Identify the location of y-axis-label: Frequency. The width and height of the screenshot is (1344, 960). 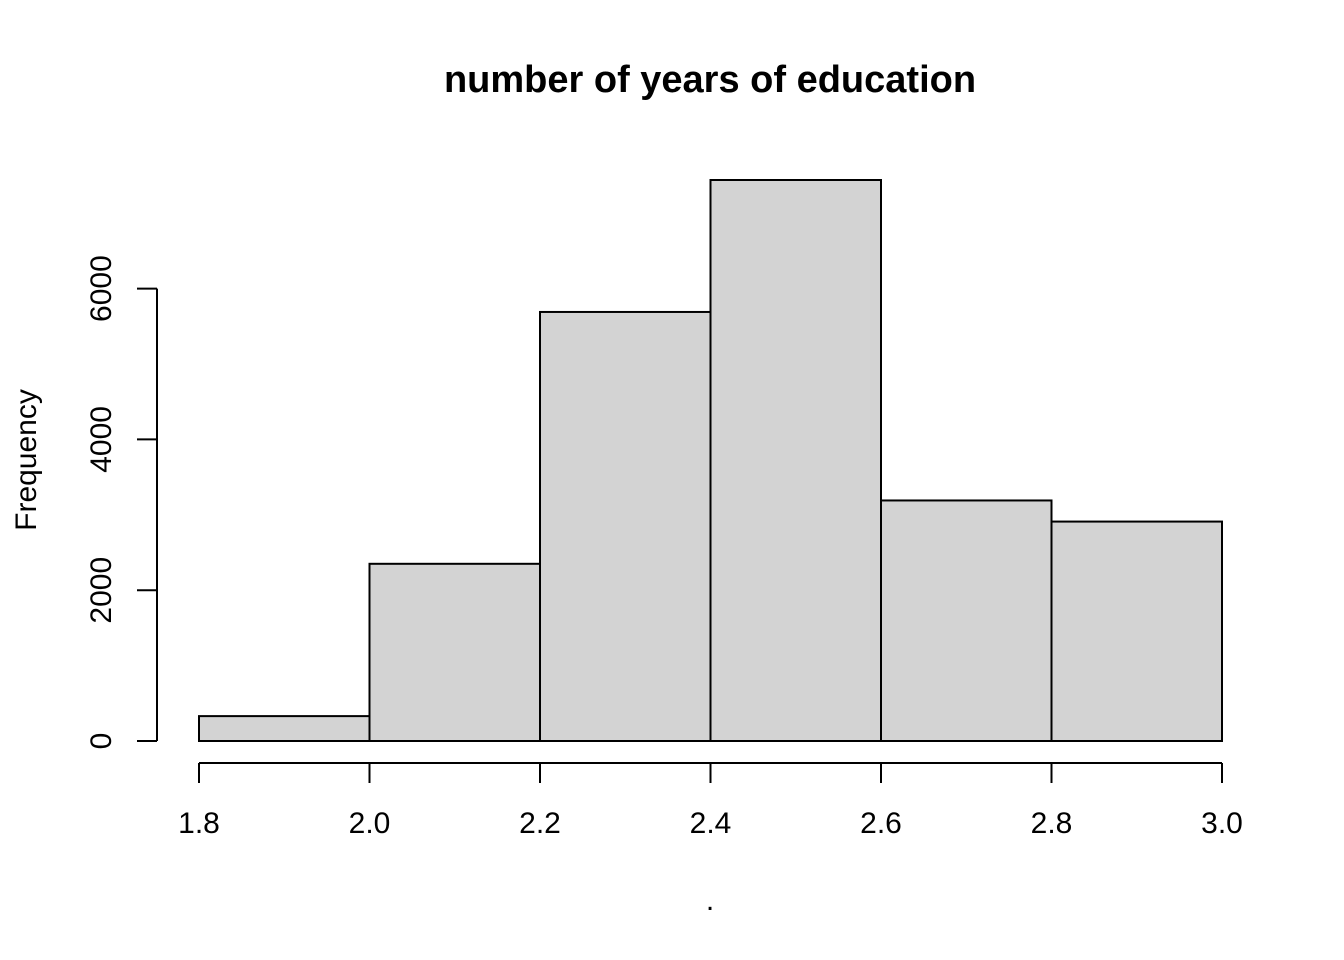
(26, 460).